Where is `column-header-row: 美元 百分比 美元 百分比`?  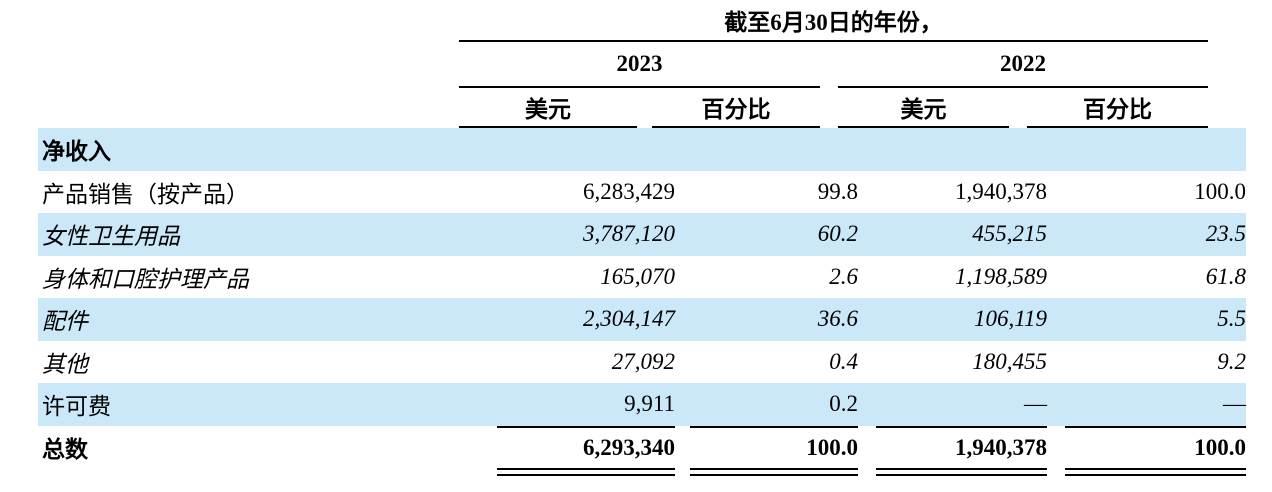 column-header-row: 美元 百分比 美元 百分比 is located at coordinates (636, 108).